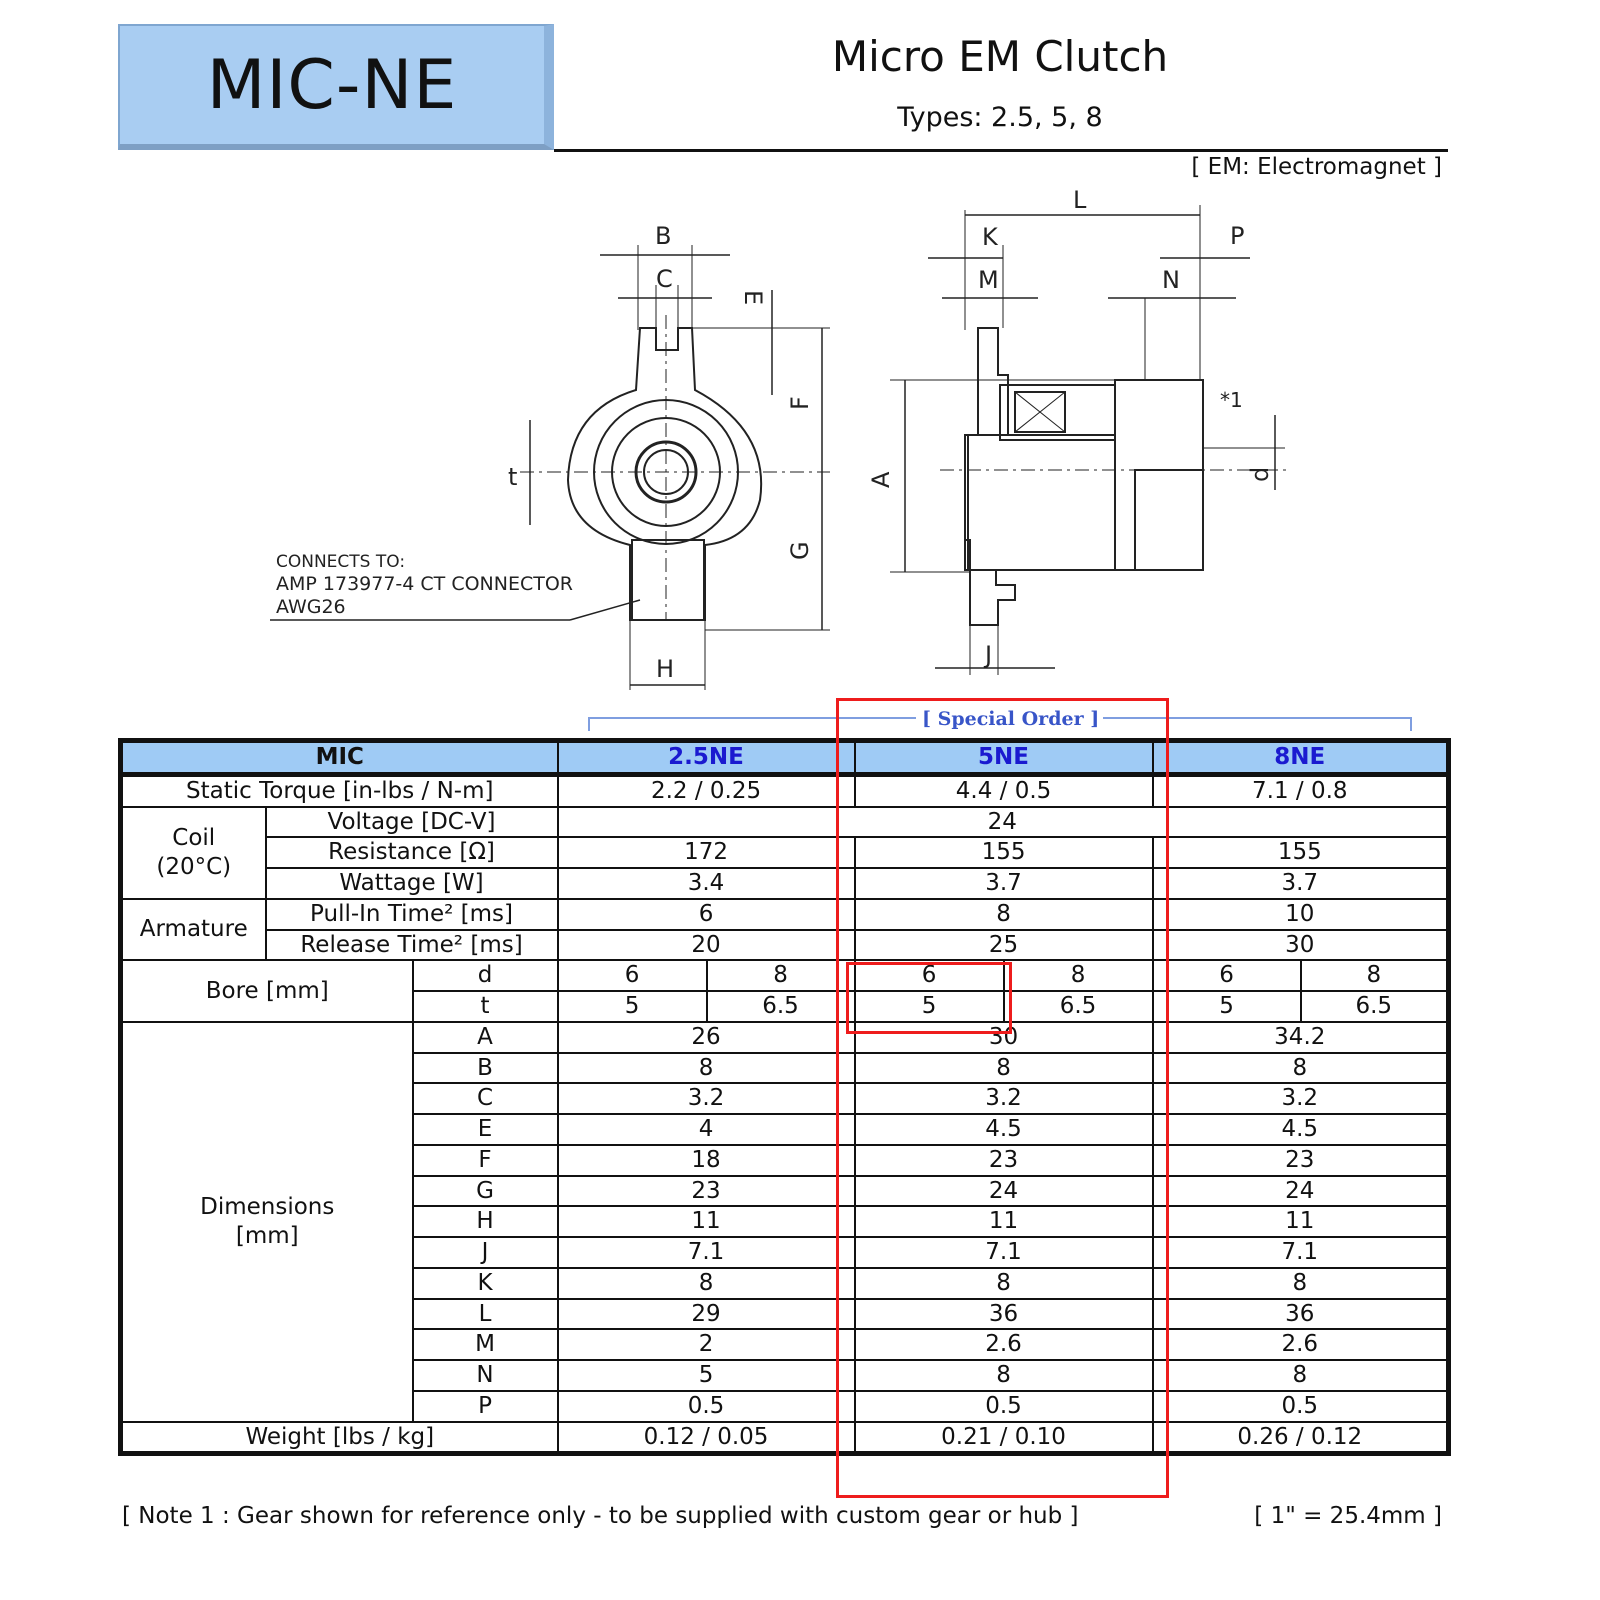  I want to click on dim-label-l: L, so click(1080, 200).